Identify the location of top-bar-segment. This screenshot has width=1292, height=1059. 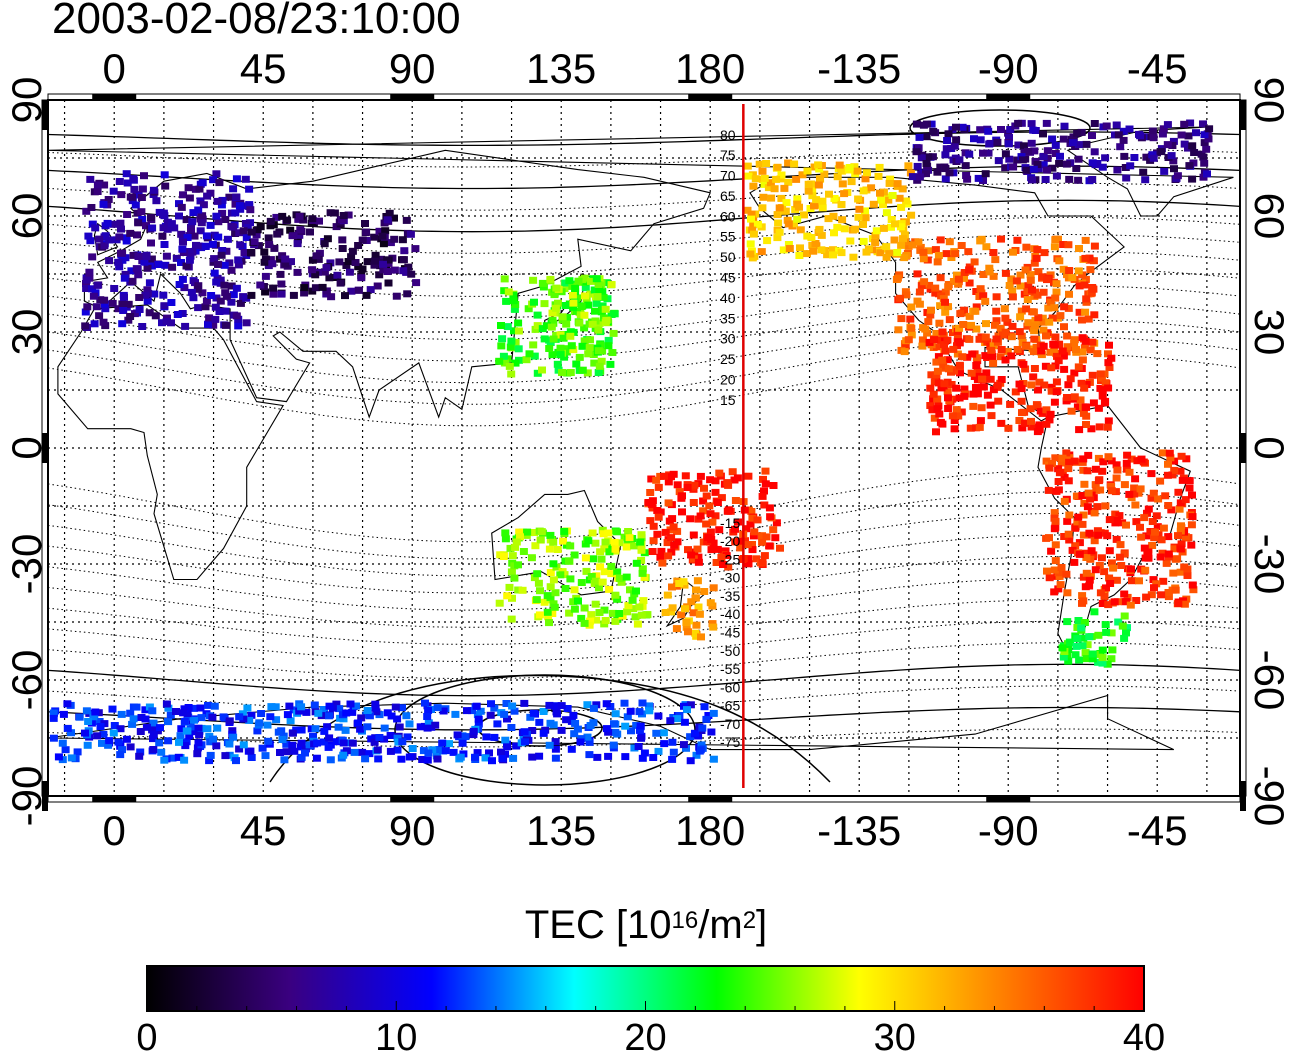
(412, 97).